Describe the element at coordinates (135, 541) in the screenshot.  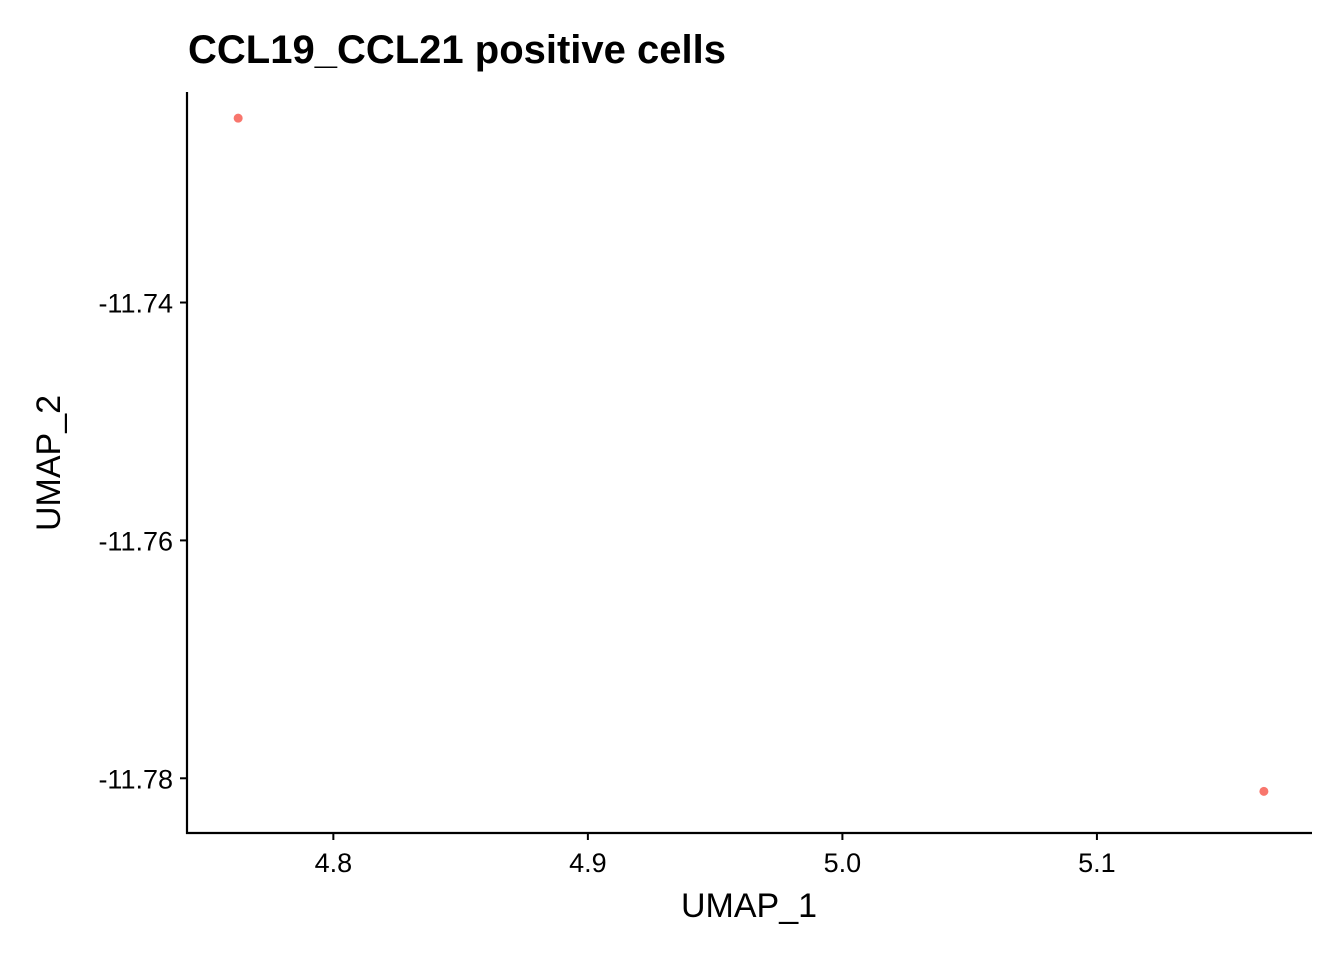
I see `y-tick-label: -11.76` at that location.